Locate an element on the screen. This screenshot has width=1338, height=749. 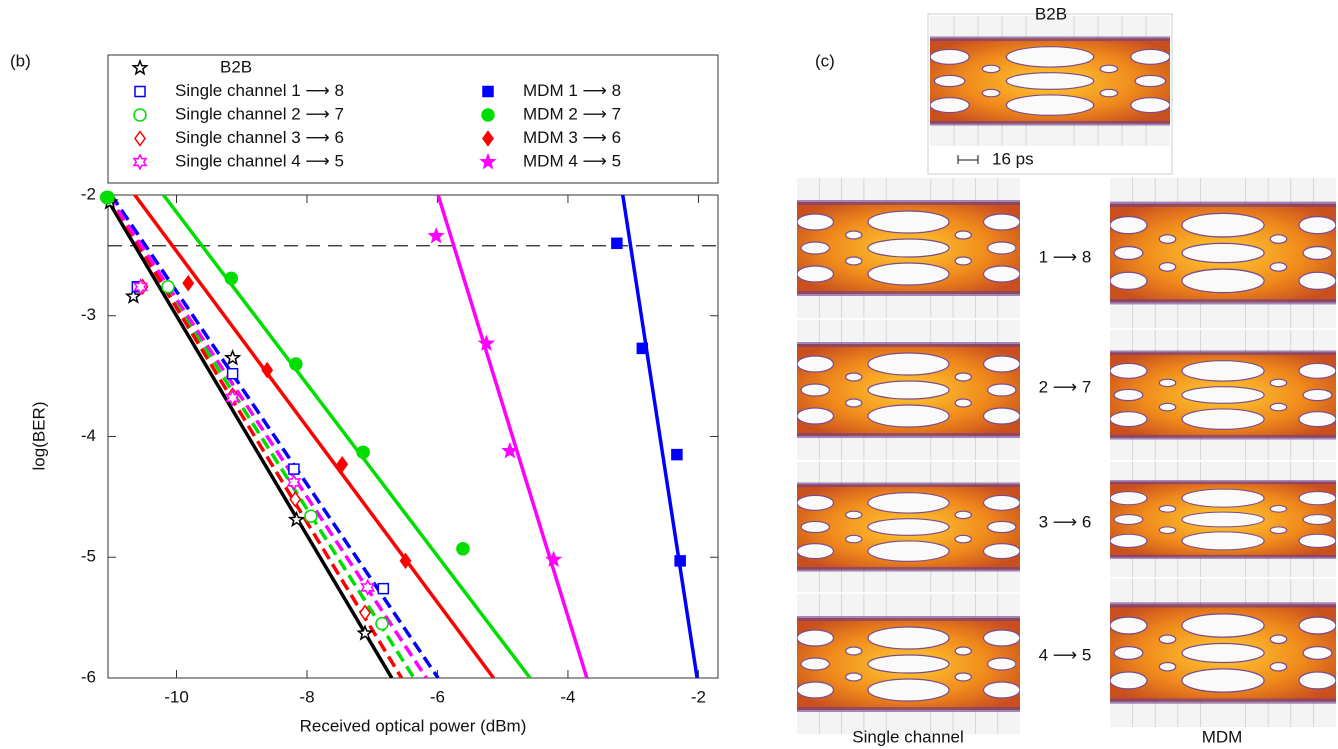
panel-label: (c) is located at coordinates (825, 60).